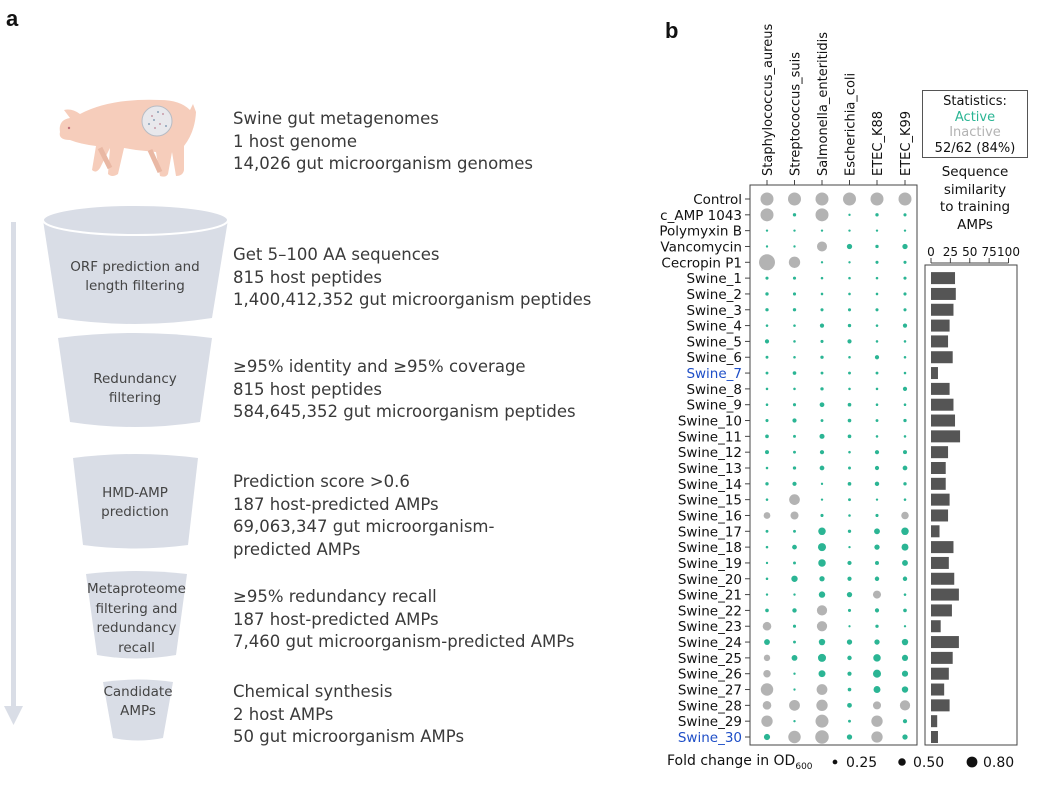  I want to click on funnel-label-line: Redundancy, so click(135, 379).